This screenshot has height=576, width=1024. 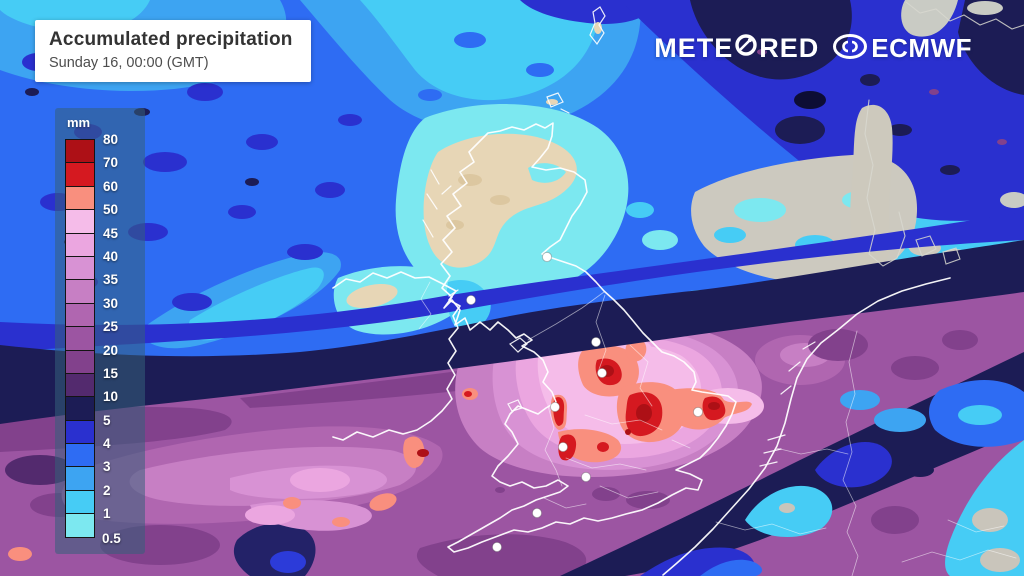 What do you see at coordinates (79, 122) in the screenshot?
I see `legend-unit-label: mm` at bounding box center [79, 122].